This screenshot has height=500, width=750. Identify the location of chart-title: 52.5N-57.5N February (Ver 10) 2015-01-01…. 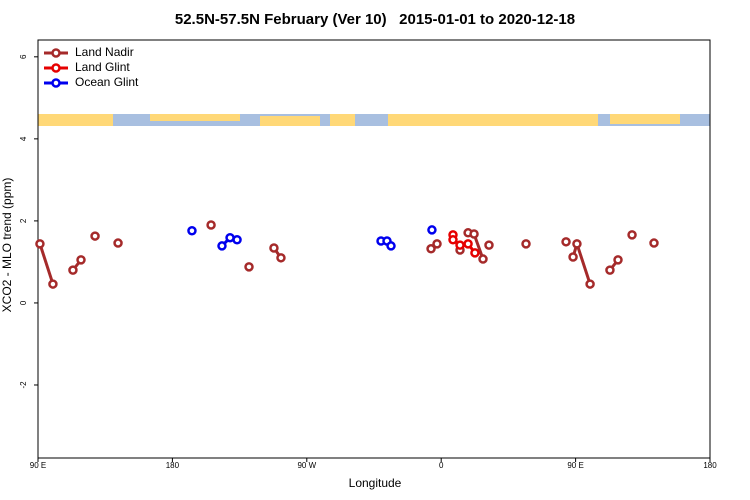
(375, 19).